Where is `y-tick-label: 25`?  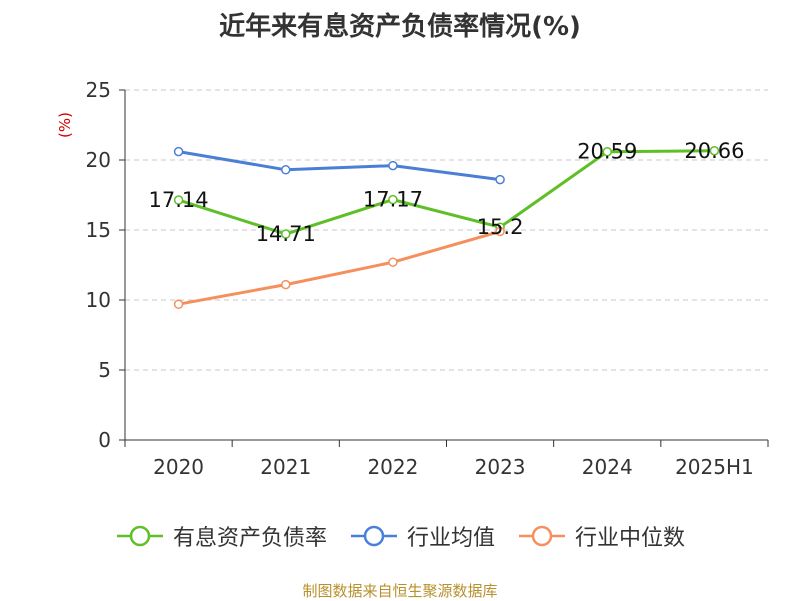 y-tick-label: 25 is located at coordinates (98, 90).